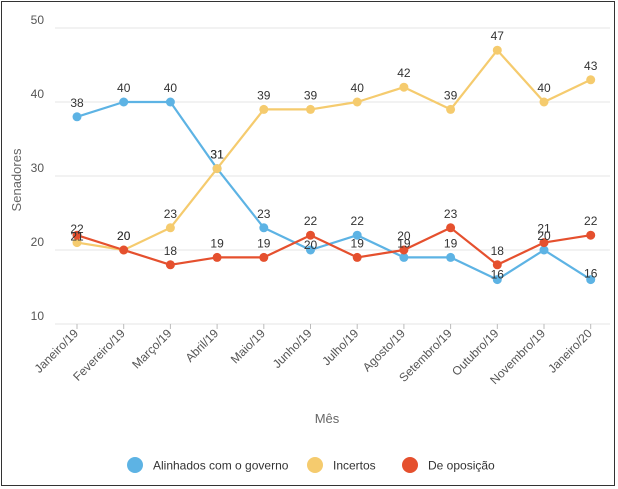 The image size is (618, 489). Describe the element at coordinates (311, 95) in the screenshot. I see `data-label-1-5: 39` at that location.